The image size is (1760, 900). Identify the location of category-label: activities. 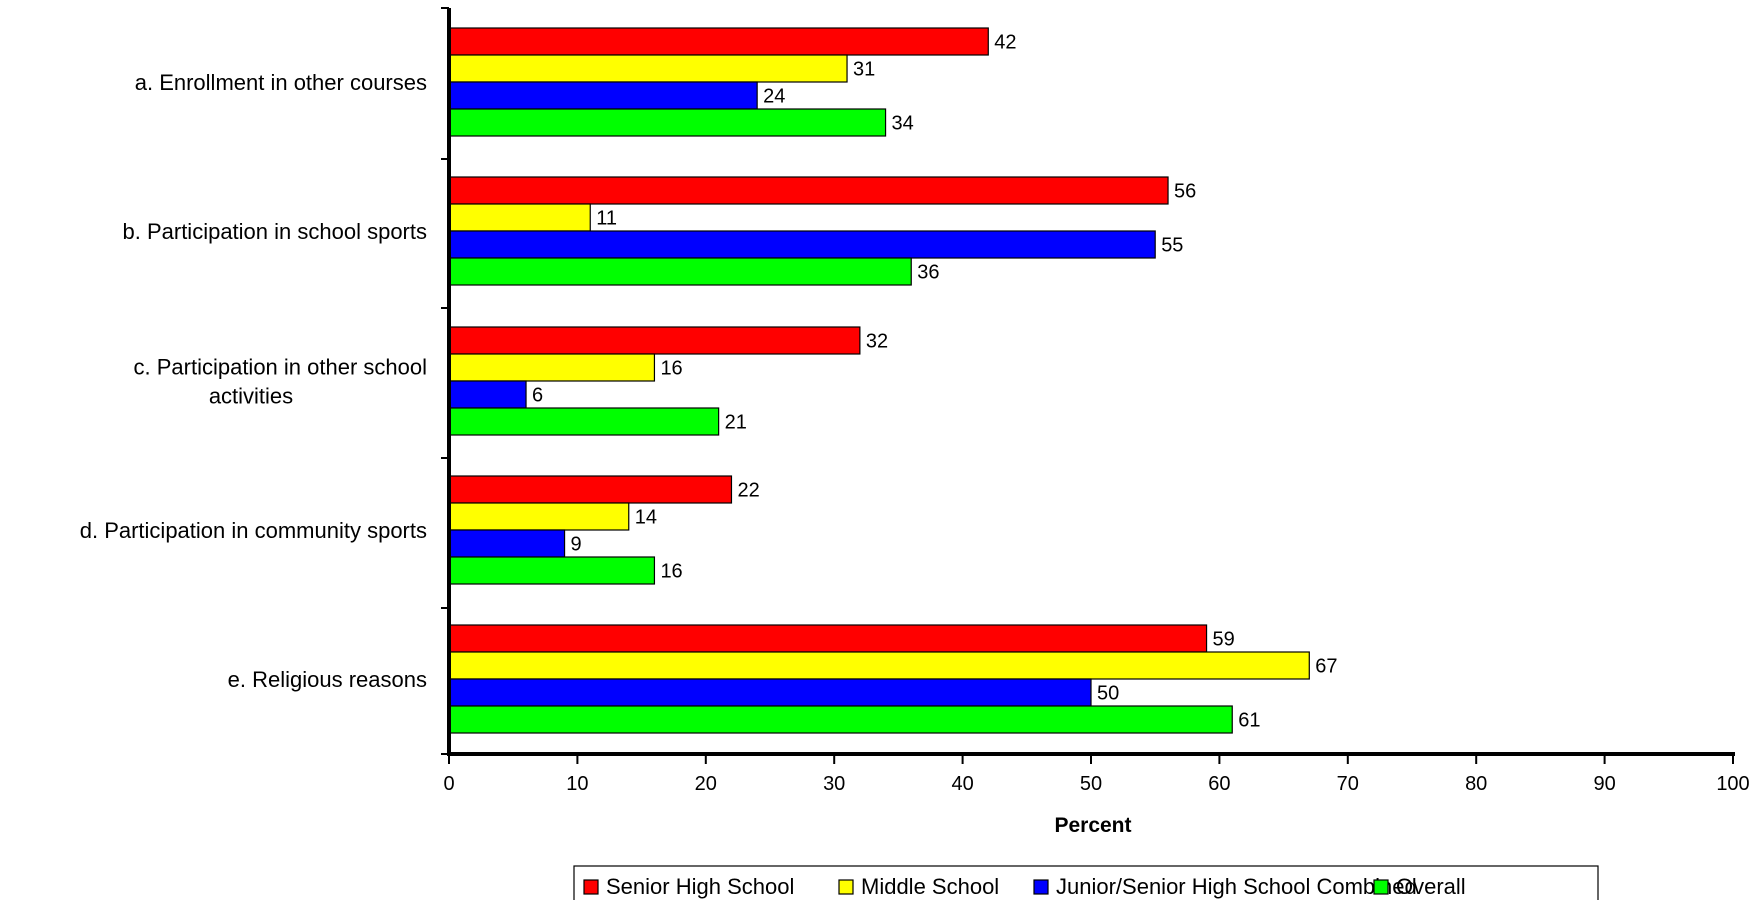
(251, 396).